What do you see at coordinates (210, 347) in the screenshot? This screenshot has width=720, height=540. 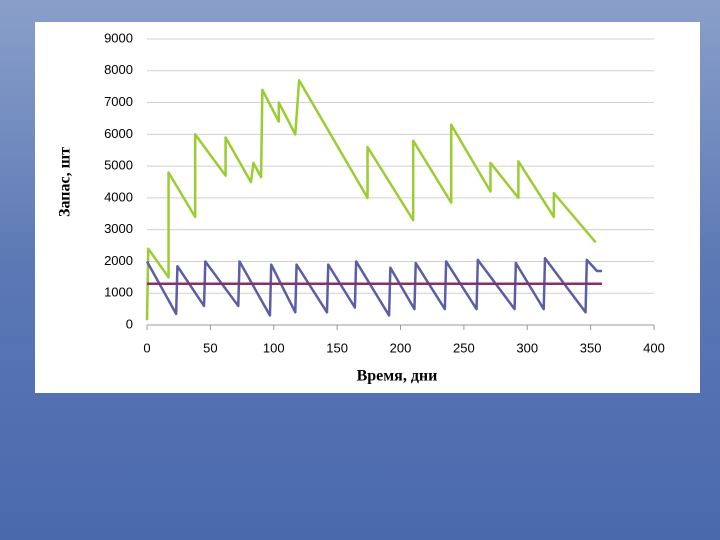 I see `x-tick-label: 50` at bounding box center [210, 347].